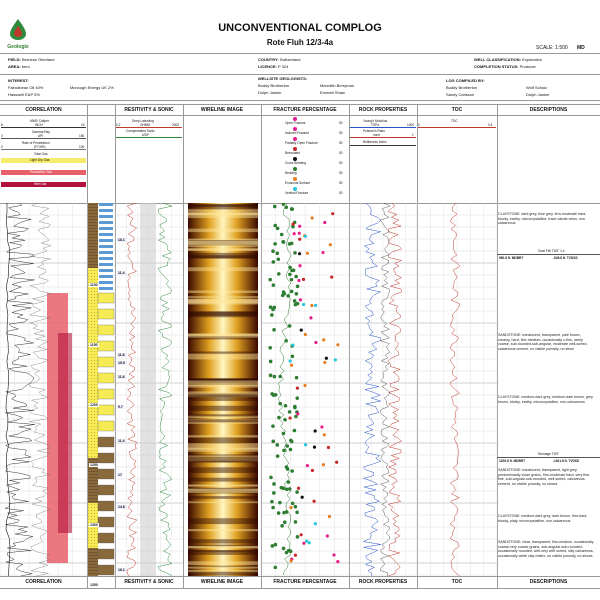  Describe the element at coordinates (82, 147) in the screenshot. I see `legend-rop-max: 100` at that location.